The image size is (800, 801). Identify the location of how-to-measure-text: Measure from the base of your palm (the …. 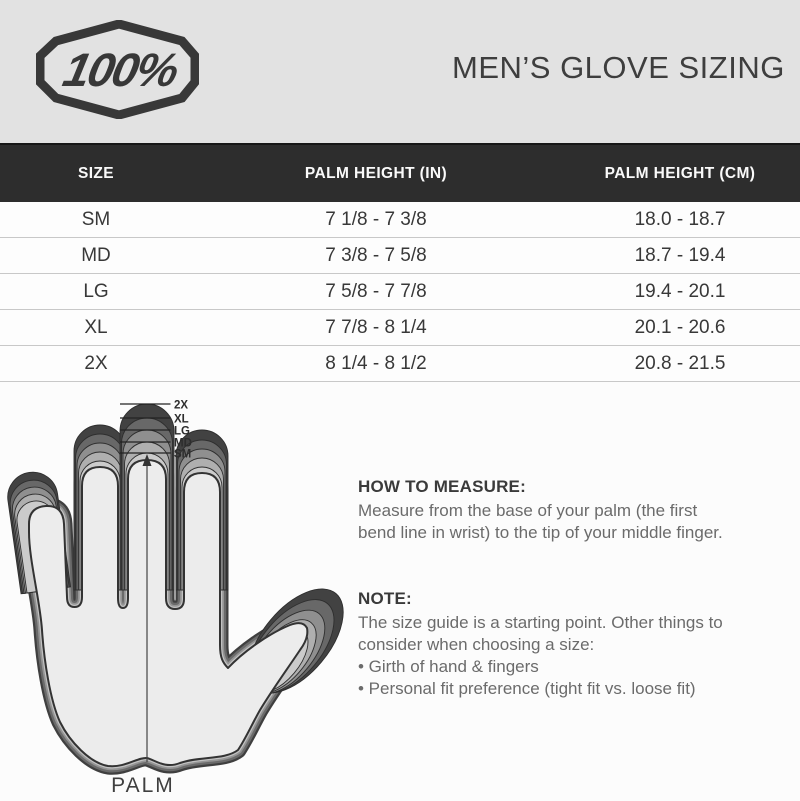
(540, 521).